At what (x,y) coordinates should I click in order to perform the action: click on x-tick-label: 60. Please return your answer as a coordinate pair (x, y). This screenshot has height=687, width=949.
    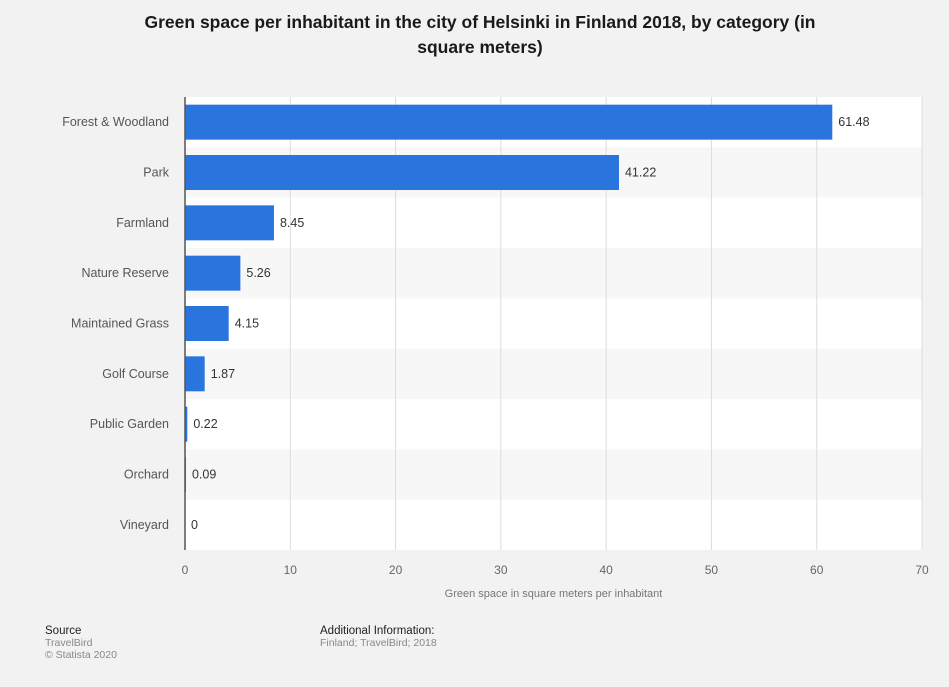
    Looking at the image, I should click on (817, 570).